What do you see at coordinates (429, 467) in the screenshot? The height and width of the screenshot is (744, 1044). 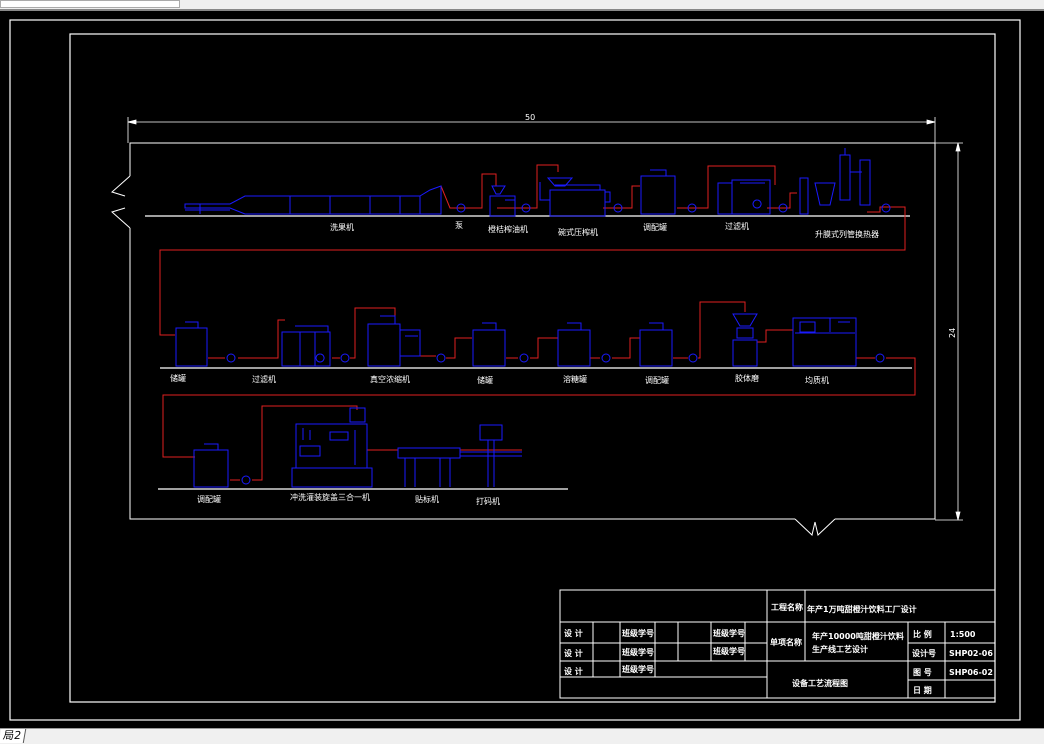 I see `labeling-machine` at bounding box center [429, 467].